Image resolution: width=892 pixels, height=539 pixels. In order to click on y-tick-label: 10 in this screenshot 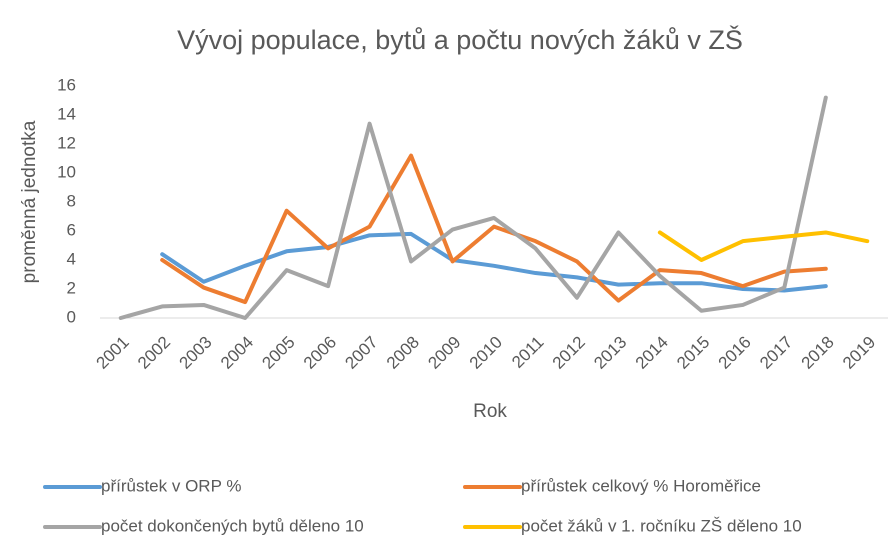, I will do `click(66, 171)`.